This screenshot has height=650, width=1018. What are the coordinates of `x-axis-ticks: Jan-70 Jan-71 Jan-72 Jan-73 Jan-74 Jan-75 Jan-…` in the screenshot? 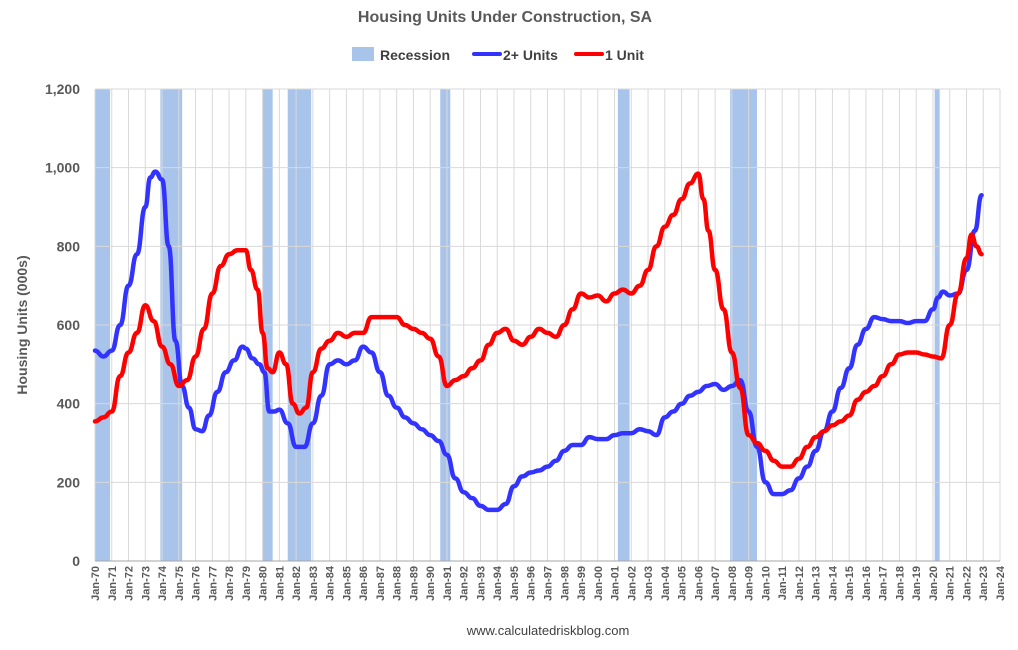 It's located at (548, 583).